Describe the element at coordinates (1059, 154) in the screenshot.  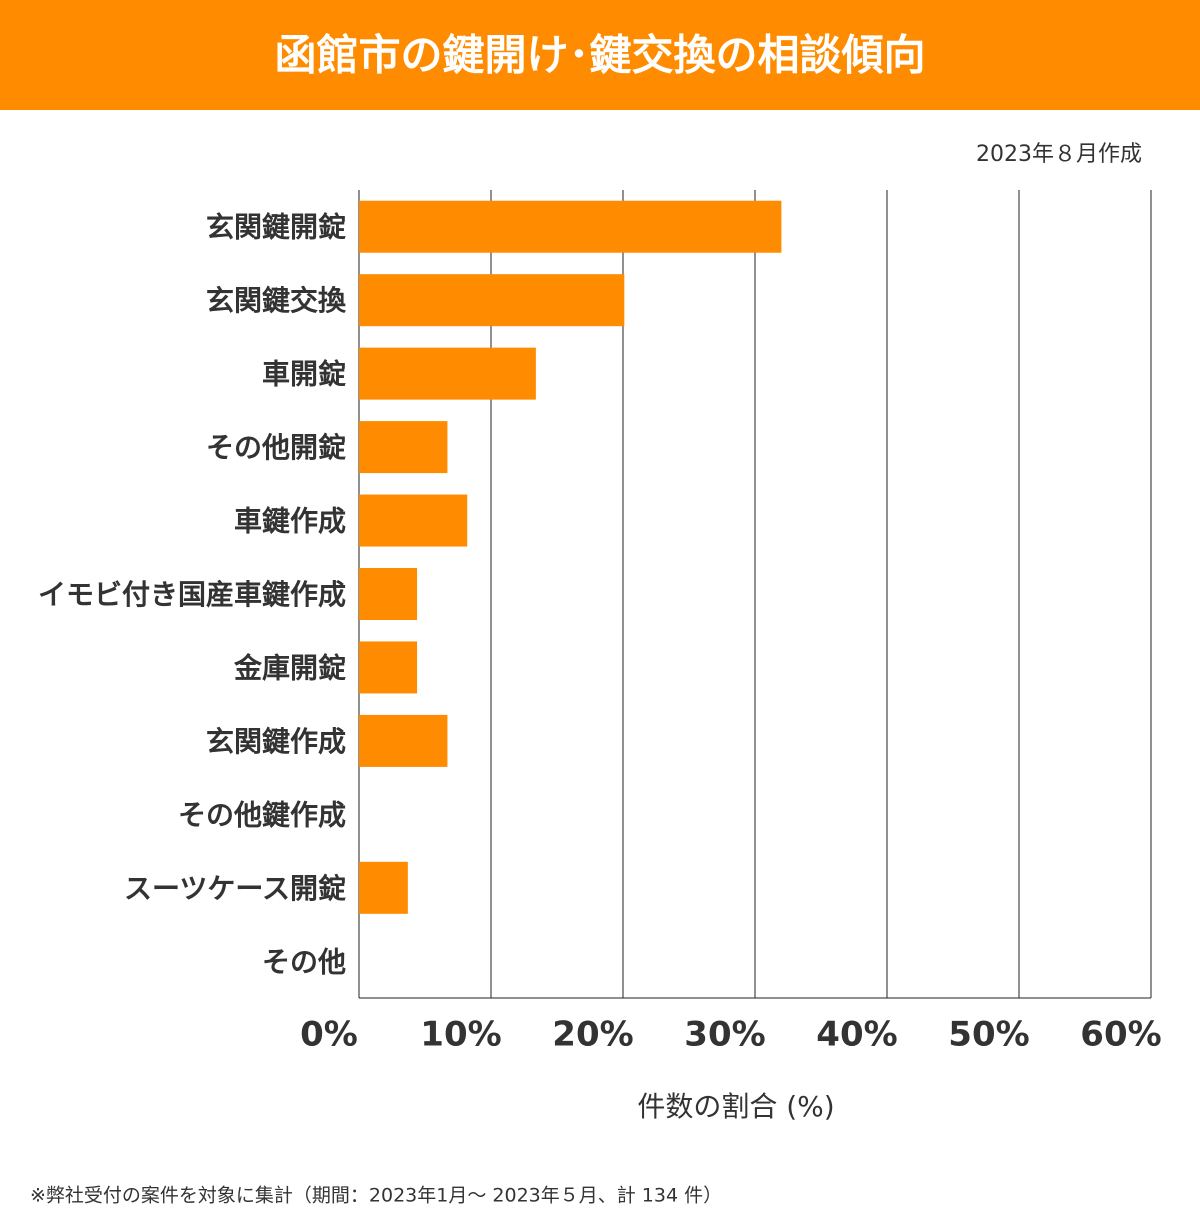
I see `subtitle: 2023年８月作成` at that location.